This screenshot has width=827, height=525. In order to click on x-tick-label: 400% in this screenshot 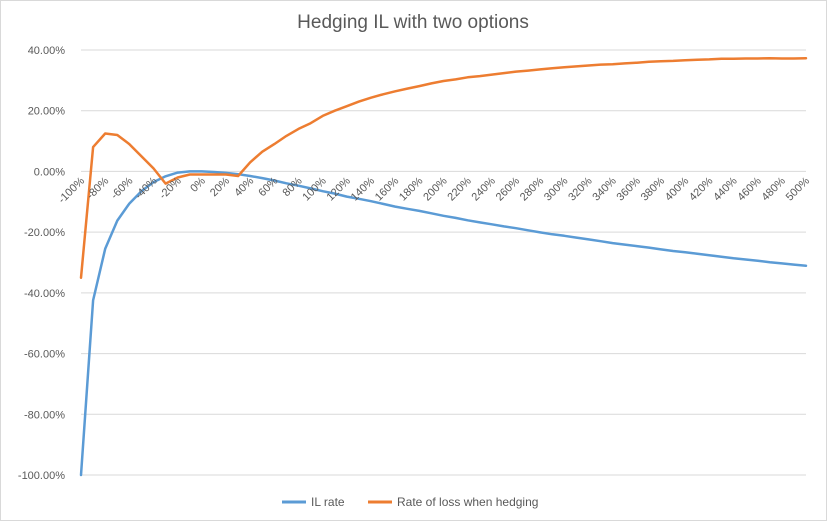, I will do `click(677, 189)`.